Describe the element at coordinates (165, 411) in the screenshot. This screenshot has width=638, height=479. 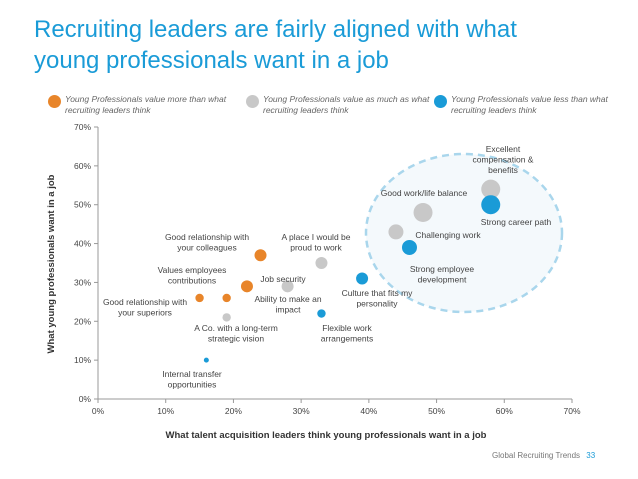
I see `x-tick-label: 10%` at that location.